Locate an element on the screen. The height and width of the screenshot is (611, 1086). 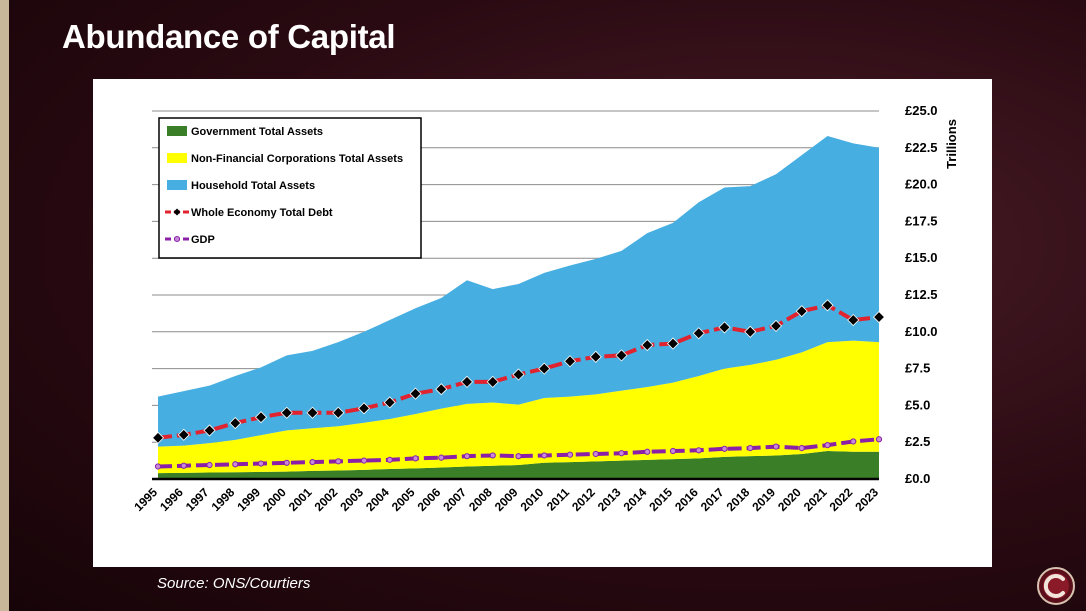
y-tick-label: £20.0 is located at coordinates (921, 184).